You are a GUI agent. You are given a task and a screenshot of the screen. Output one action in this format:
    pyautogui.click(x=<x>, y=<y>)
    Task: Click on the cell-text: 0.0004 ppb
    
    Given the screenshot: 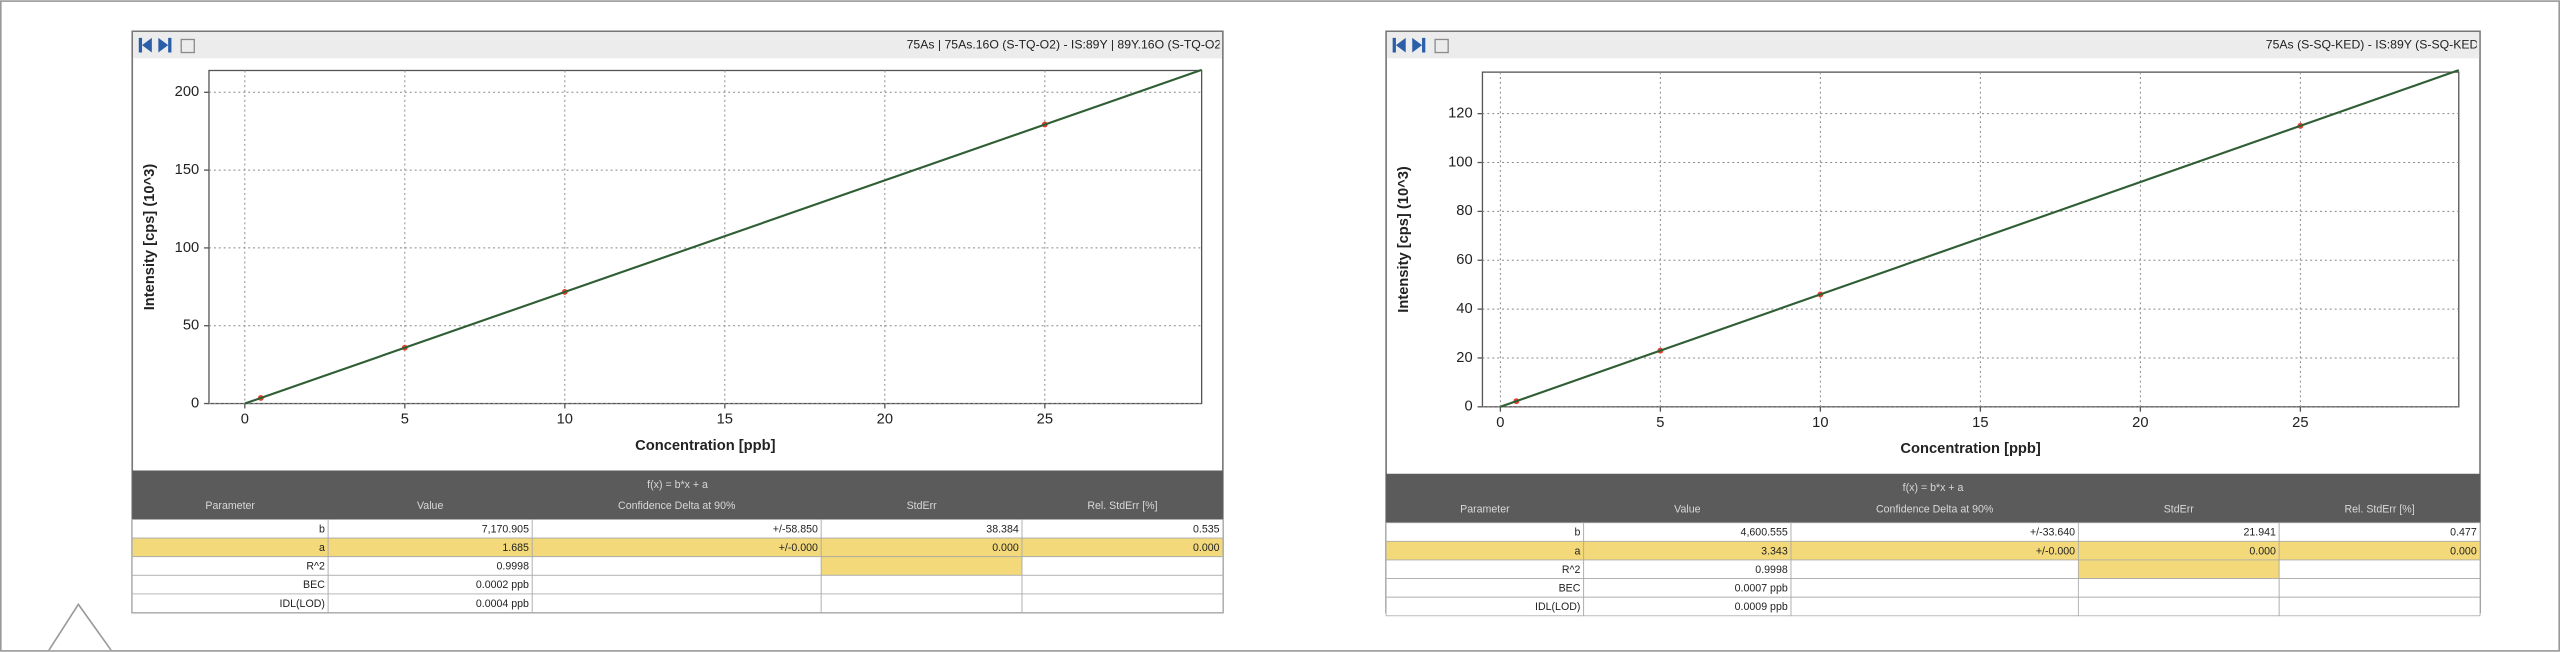 What is the action you would take?
    pyautogui.click(x=502, y=604)
    